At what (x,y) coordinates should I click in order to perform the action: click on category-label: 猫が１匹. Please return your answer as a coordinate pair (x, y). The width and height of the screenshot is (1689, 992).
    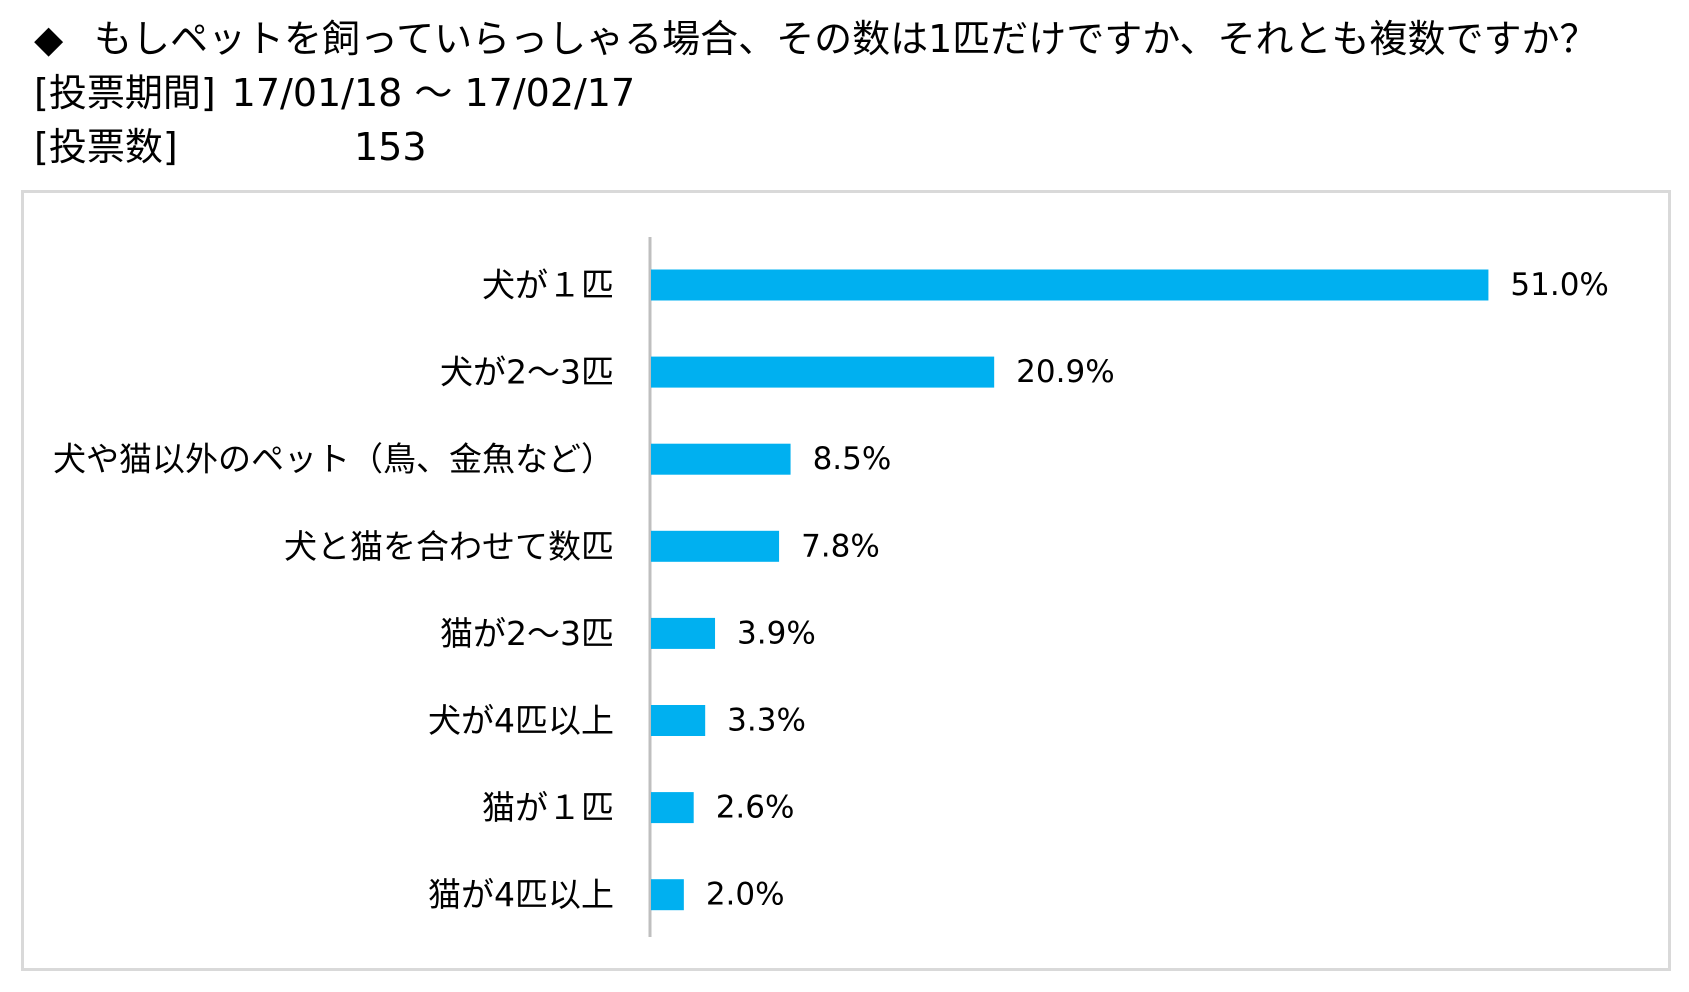
    Looking at the image, I should click on (548, 807).